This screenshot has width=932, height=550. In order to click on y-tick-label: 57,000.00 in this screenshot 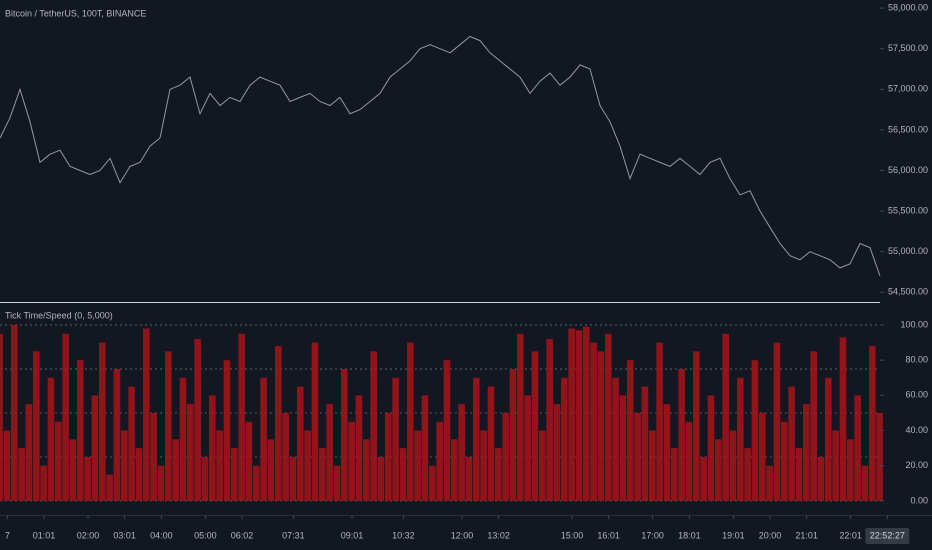, I will do `click(908, 89)`.